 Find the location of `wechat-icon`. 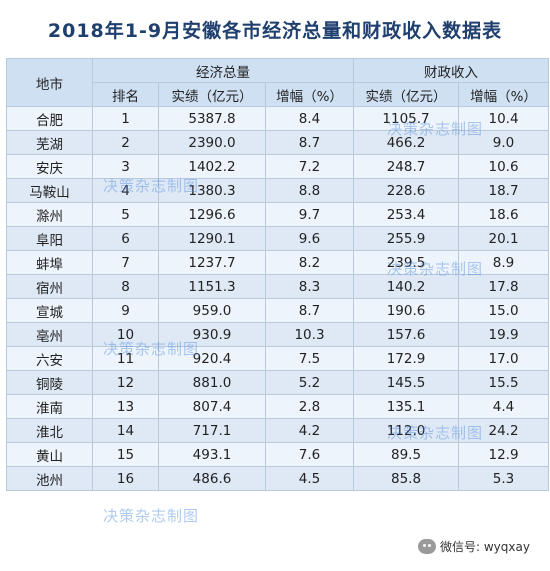

wechat-icon is located at coordinates (427, 546).